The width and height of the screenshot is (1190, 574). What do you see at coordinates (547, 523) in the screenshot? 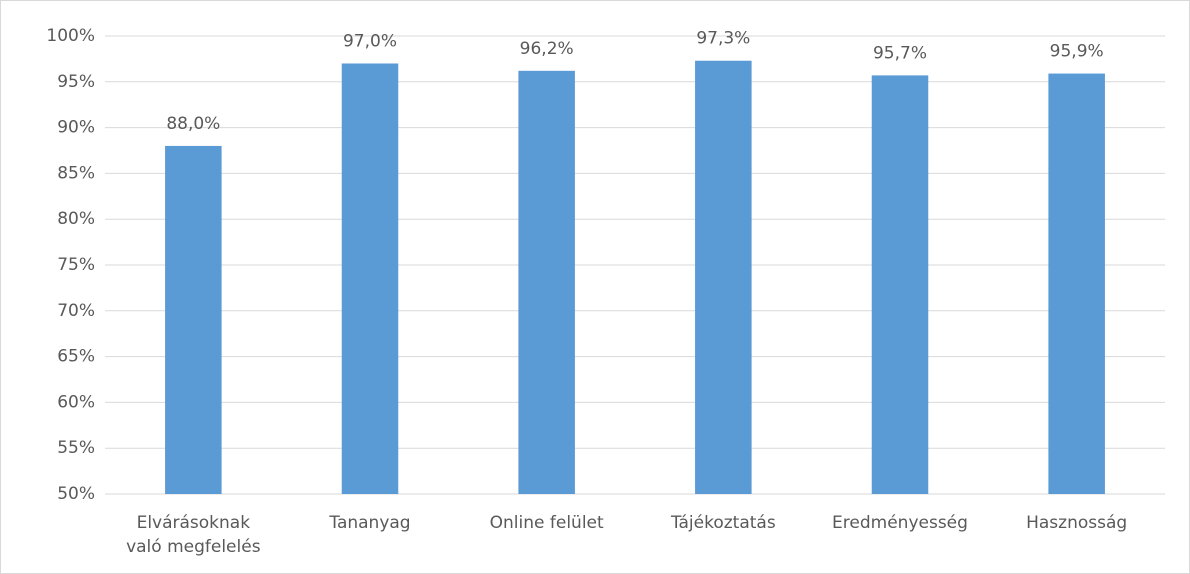
I see `x-tick-label: Online felület` at bounding box center [547, 523].